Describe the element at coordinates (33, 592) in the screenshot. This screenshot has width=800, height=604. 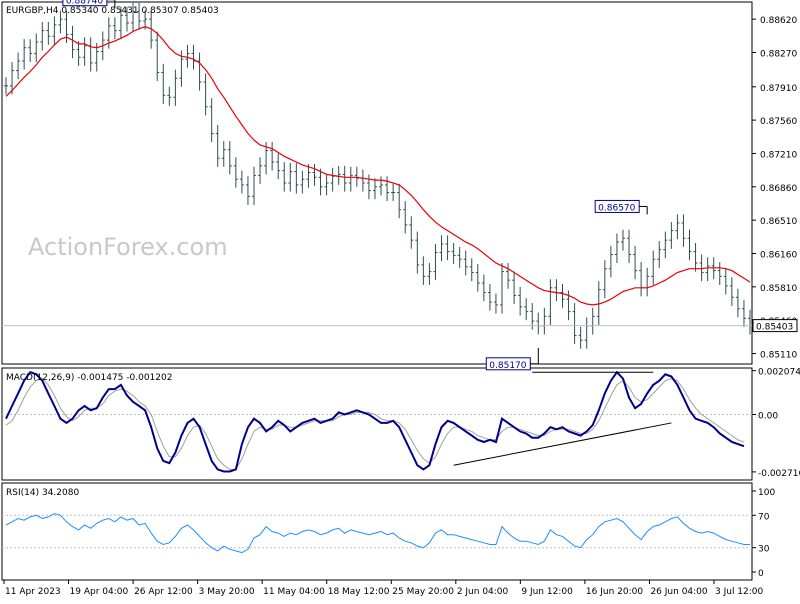
I see `x-tick-label: 11 Apr 2023` at that location.